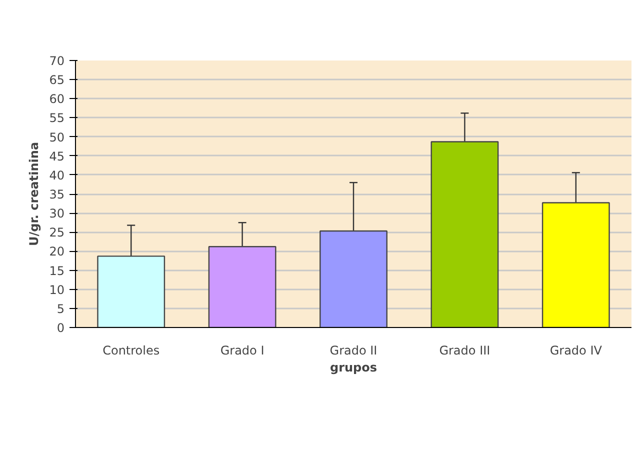  What do you see at coordinates (242, 351) in the screenshot?
I see `x-tick-label: Grado I` at bounding box center [242, 351].